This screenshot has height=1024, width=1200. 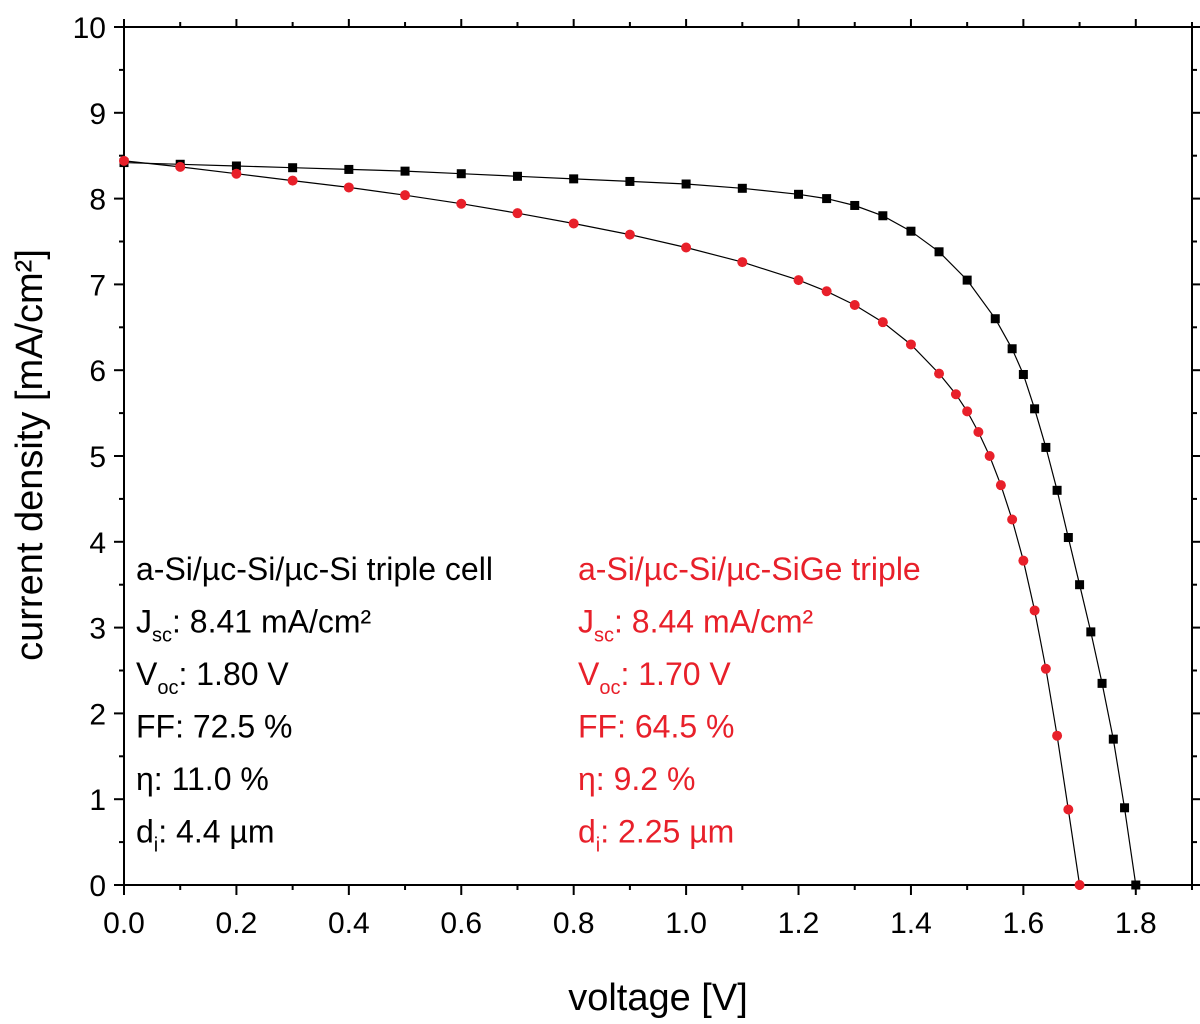 I want to click on y-tick-label: 8, so click(x=97, y=200).